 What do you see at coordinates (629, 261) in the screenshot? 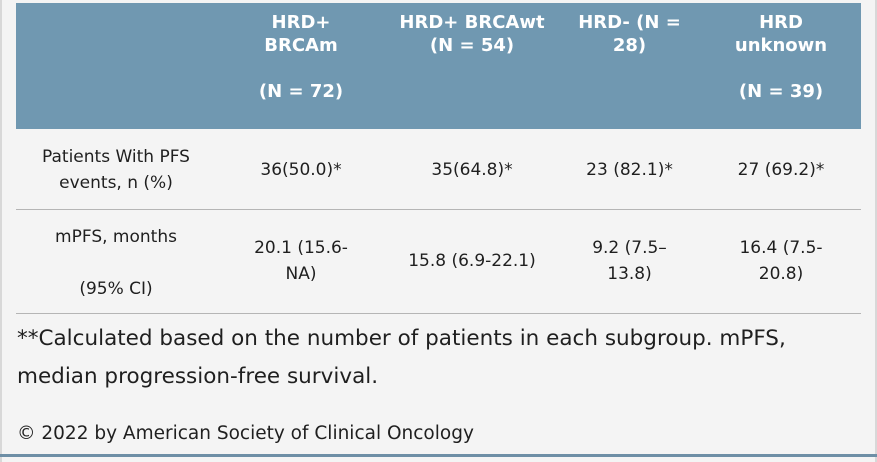
I see `table-cell: 9.2 (7.5– 13.8)` at bounding box center [629, 261].